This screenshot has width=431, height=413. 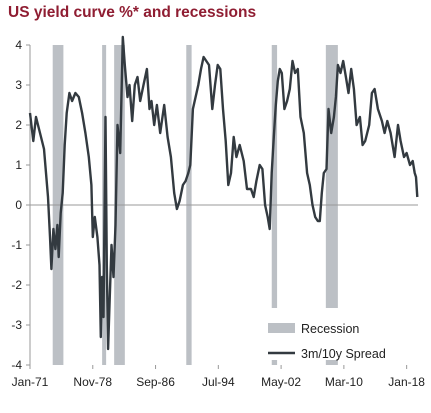 What do you see at coordinates (132, 12) in the screenshot?
I see `chart-title: US yield curve %* and recessions` at bounding box center [132, 12].